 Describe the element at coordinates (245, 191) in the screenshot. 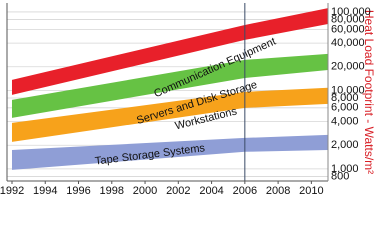

I see `x-tick-label: 2006` at that location.